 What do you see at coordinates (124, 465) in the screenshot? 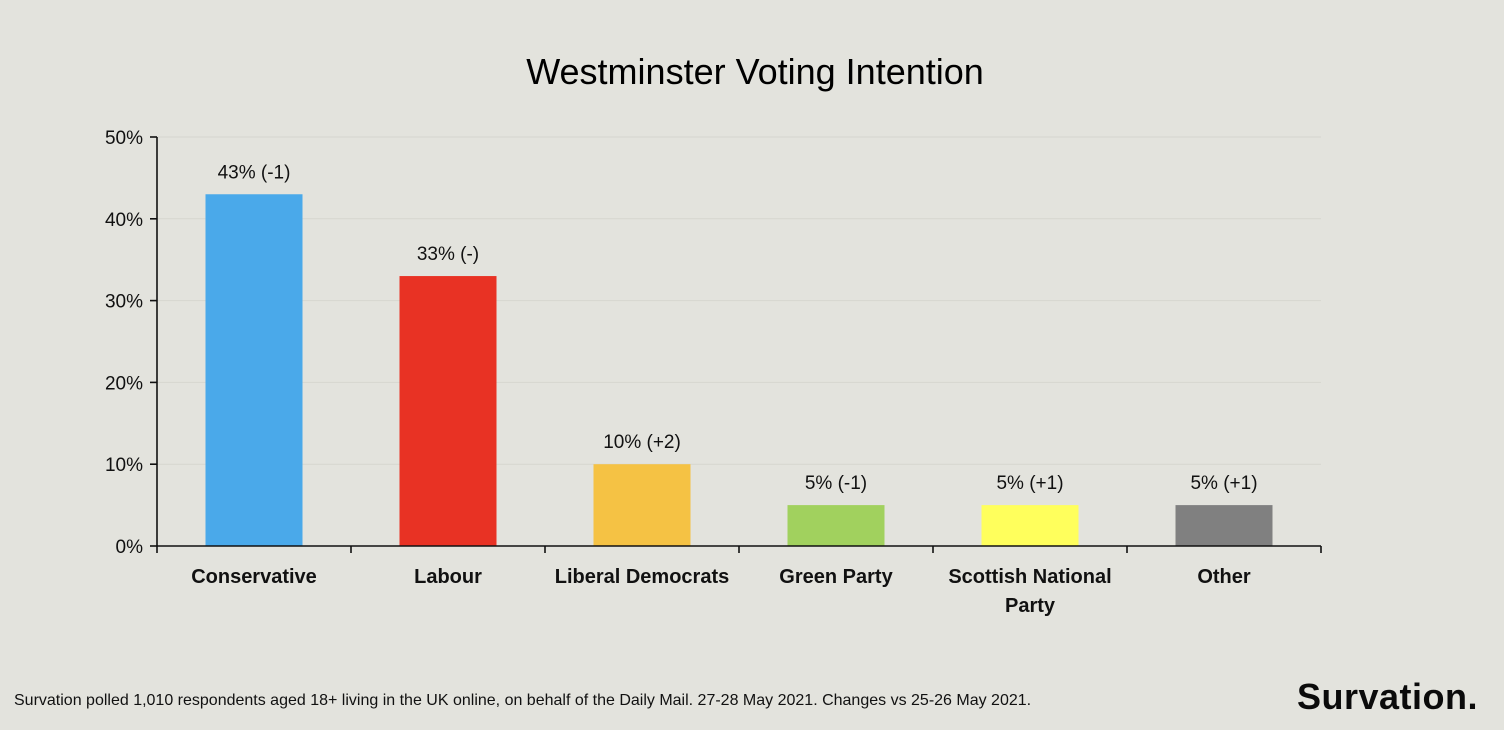
I see `y-tick-label: 10%` at bounding box center [124, 465].